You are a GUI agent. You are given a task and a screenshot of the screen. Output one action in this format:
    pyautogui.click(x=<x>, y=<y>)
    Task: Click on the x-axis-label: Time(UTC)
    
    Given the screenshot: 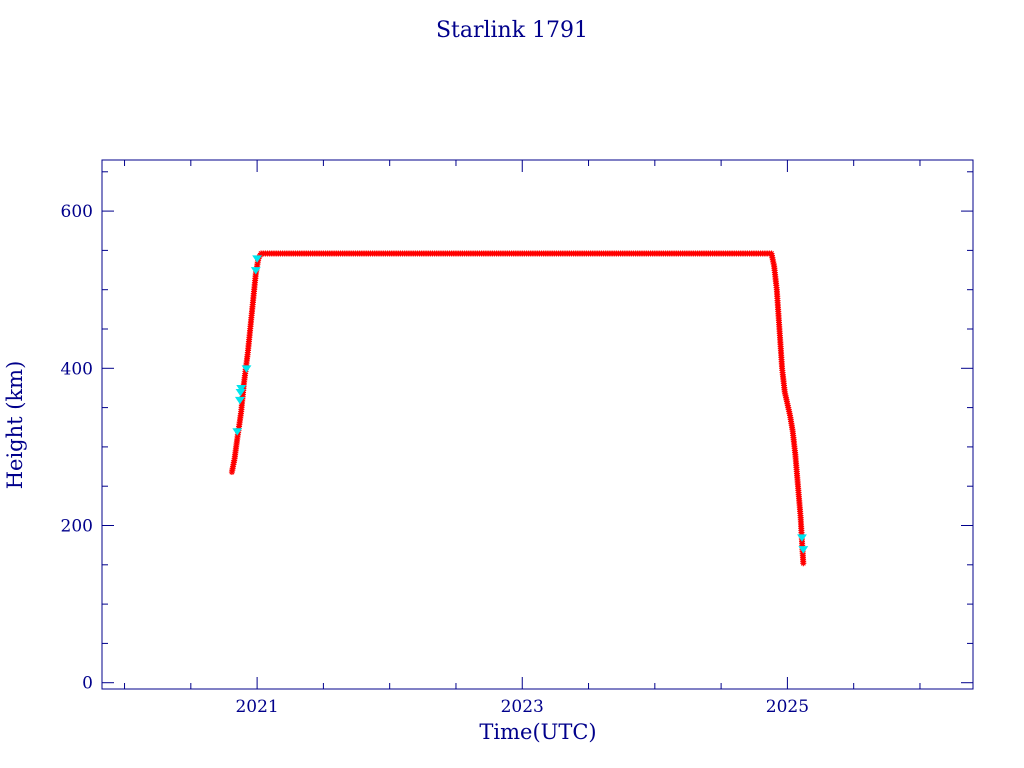 What is the action you would take?
    pyautogui.click(x=537, y=732)
    